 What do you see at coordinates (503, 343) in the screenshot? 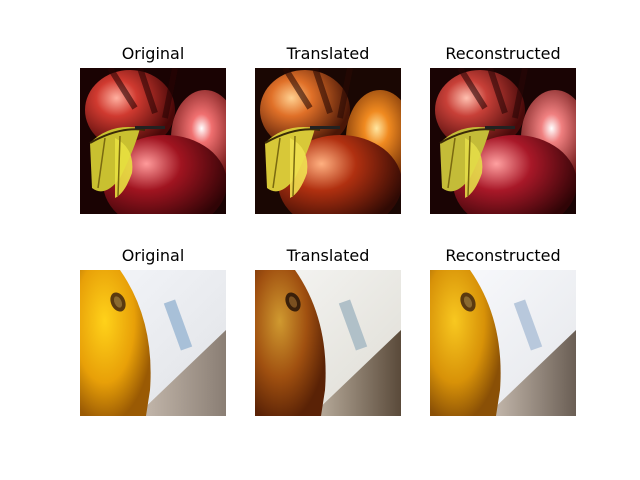
I see `orange-reconstructed-image` at bounding box center [503, 343].